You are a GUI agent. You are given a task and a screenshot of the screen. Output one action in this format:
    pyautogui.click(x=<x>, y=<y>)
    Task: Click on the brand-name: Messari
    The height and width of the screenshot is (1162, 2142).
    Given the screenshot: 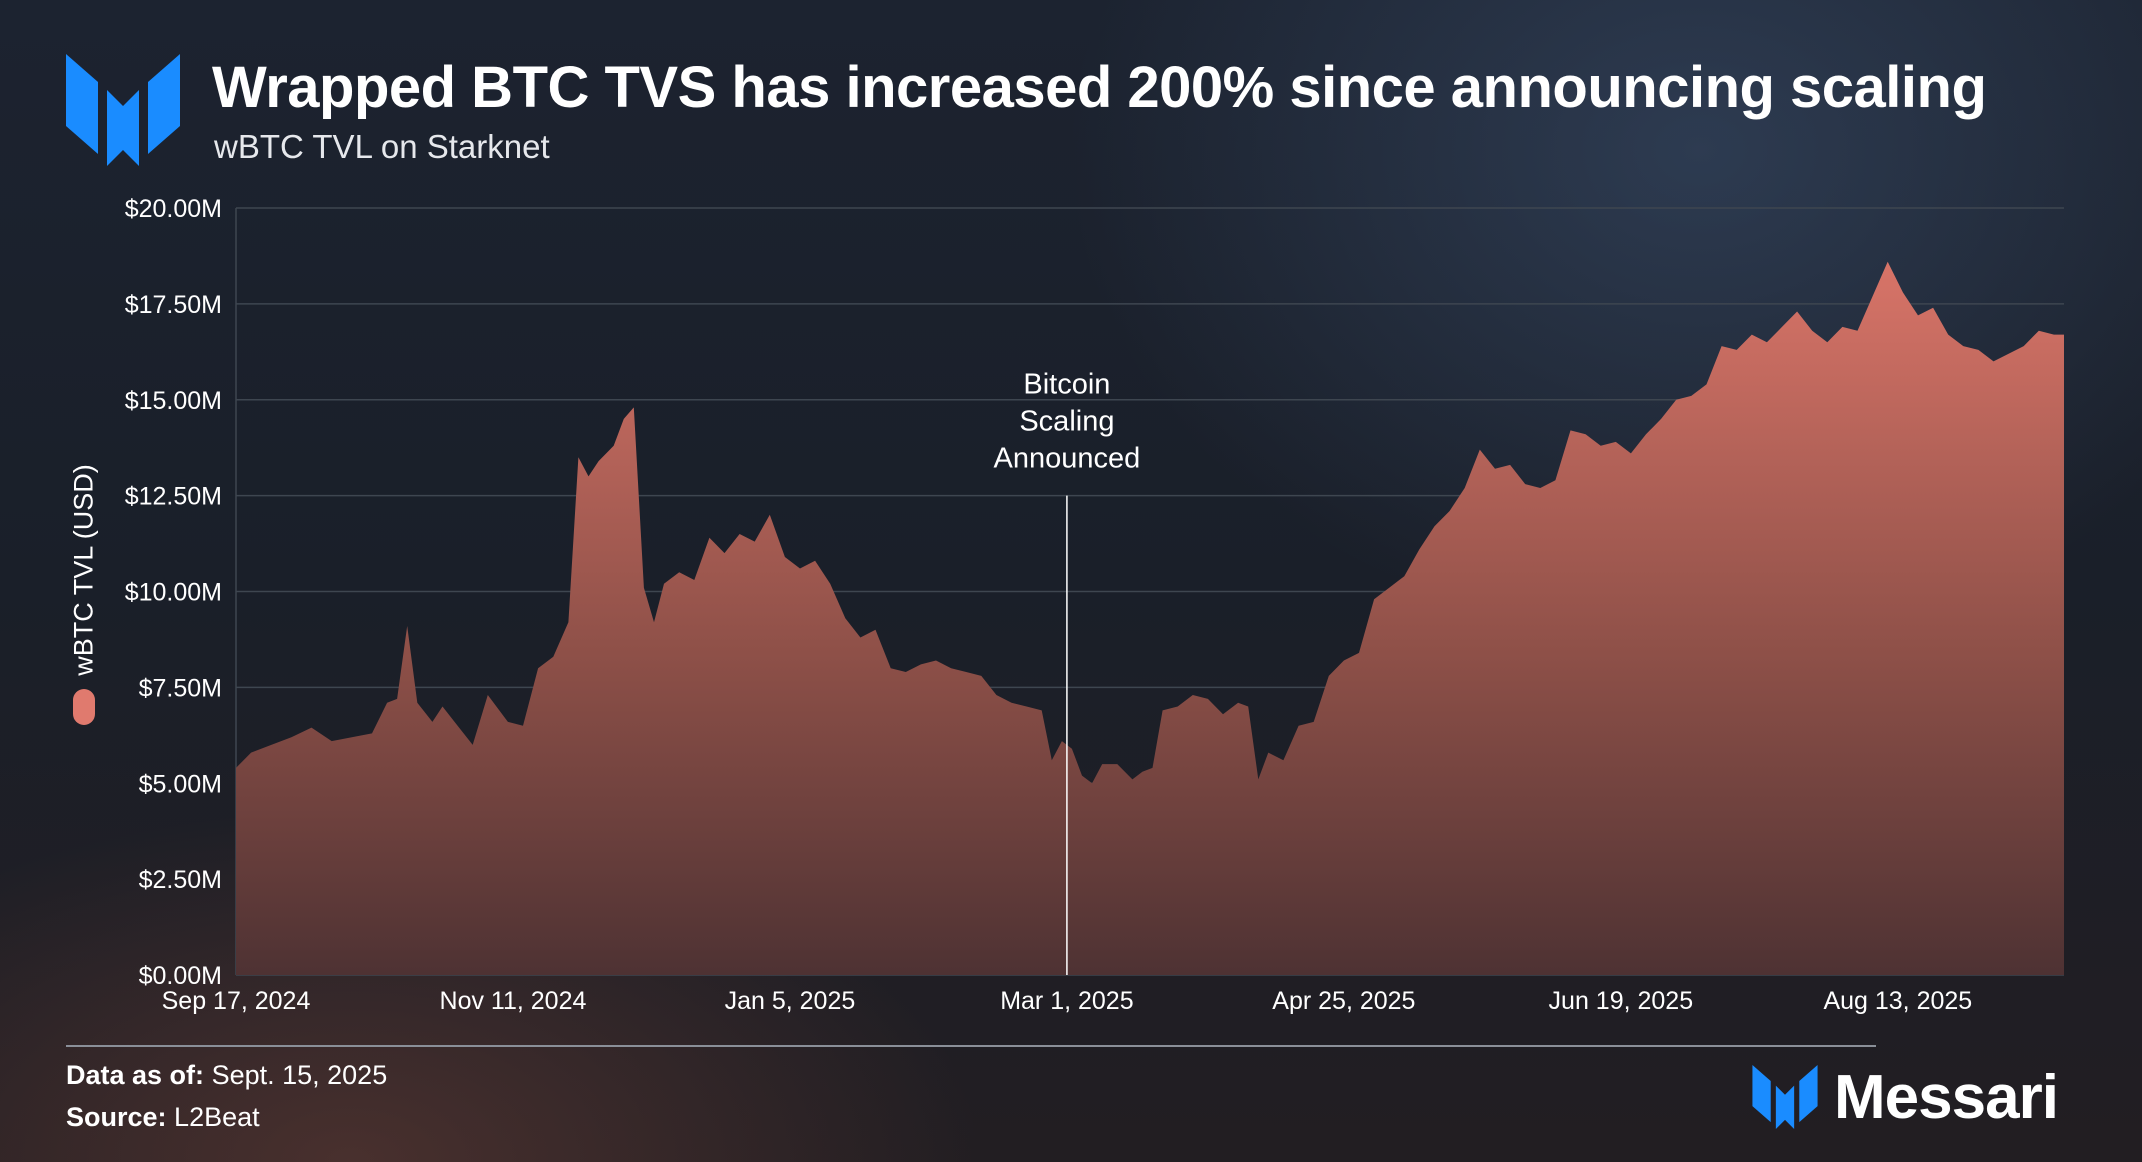 What is the action you would take?
    pyautogui.click(x=1946, y=1097)
    